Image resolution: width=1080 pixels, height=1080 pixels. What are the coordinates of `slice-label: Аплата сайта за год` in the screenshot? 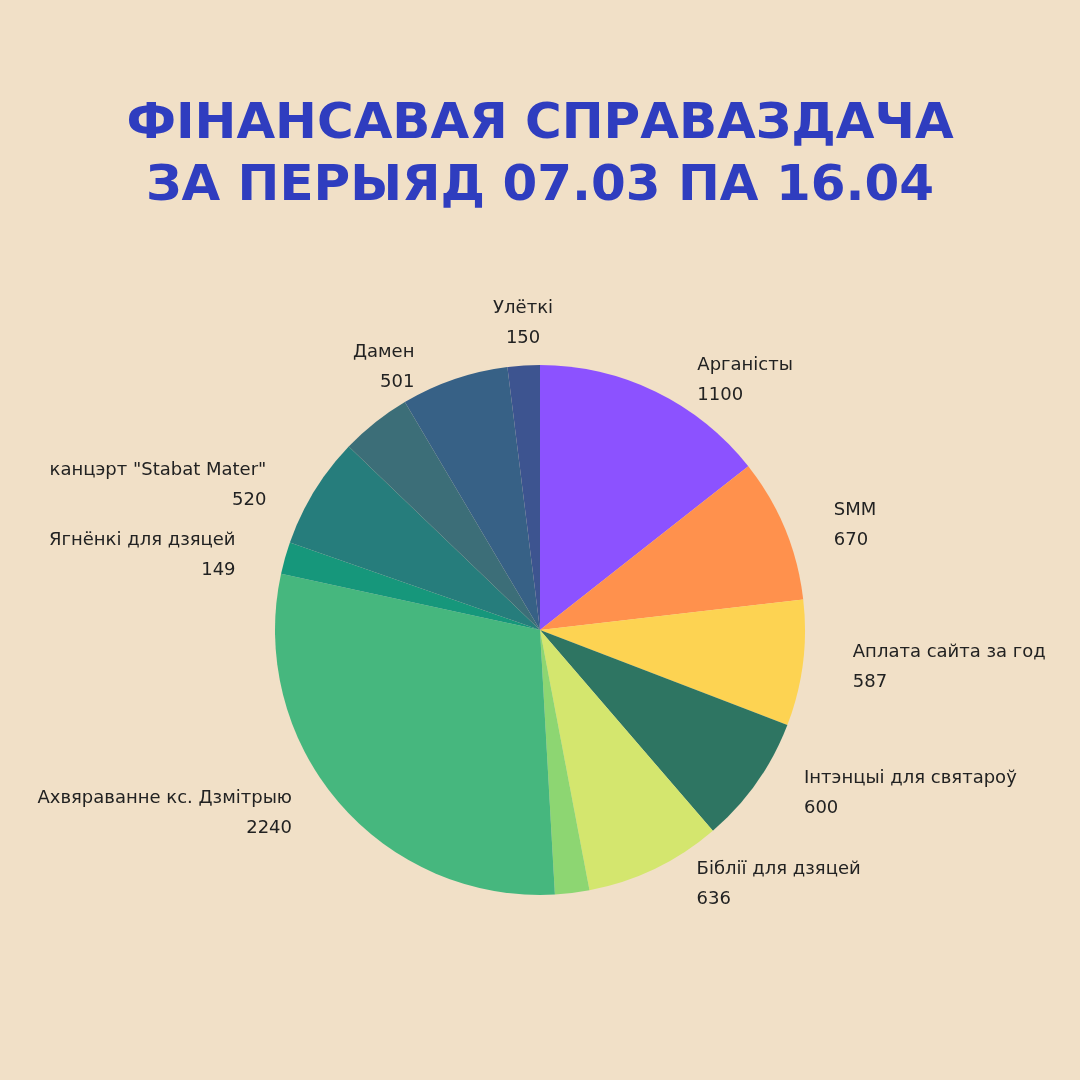 It's located at (949, 650).